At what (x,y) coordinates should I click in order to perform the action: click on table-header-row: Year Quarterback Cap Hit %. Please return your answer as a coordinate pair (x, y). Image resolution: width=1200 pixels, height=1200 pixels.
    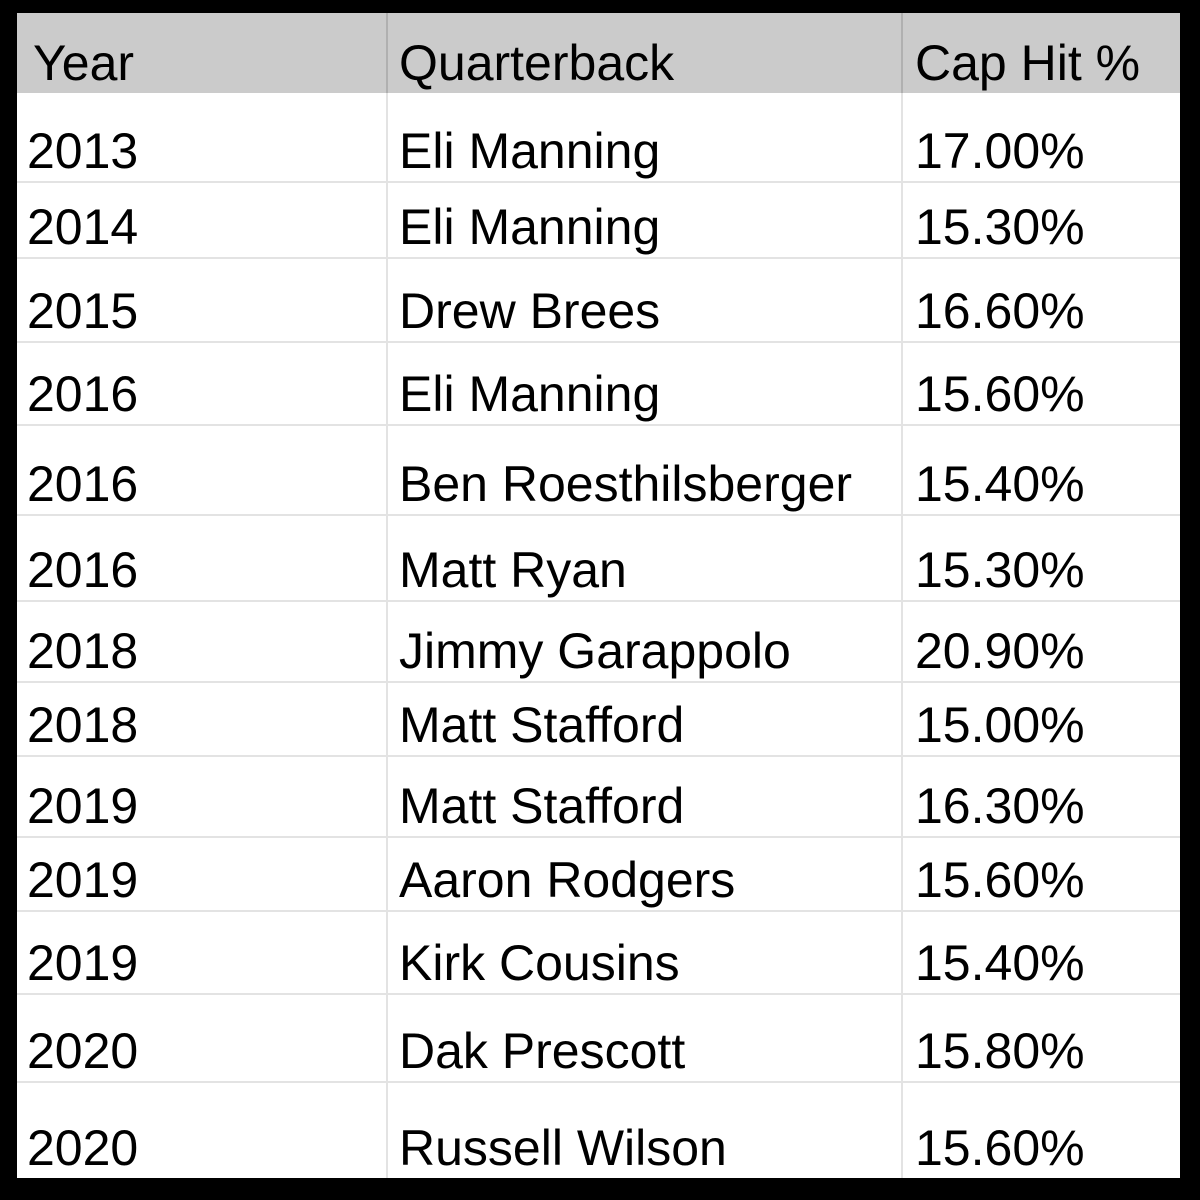
    Looking at the image, I should click on (598, 53).